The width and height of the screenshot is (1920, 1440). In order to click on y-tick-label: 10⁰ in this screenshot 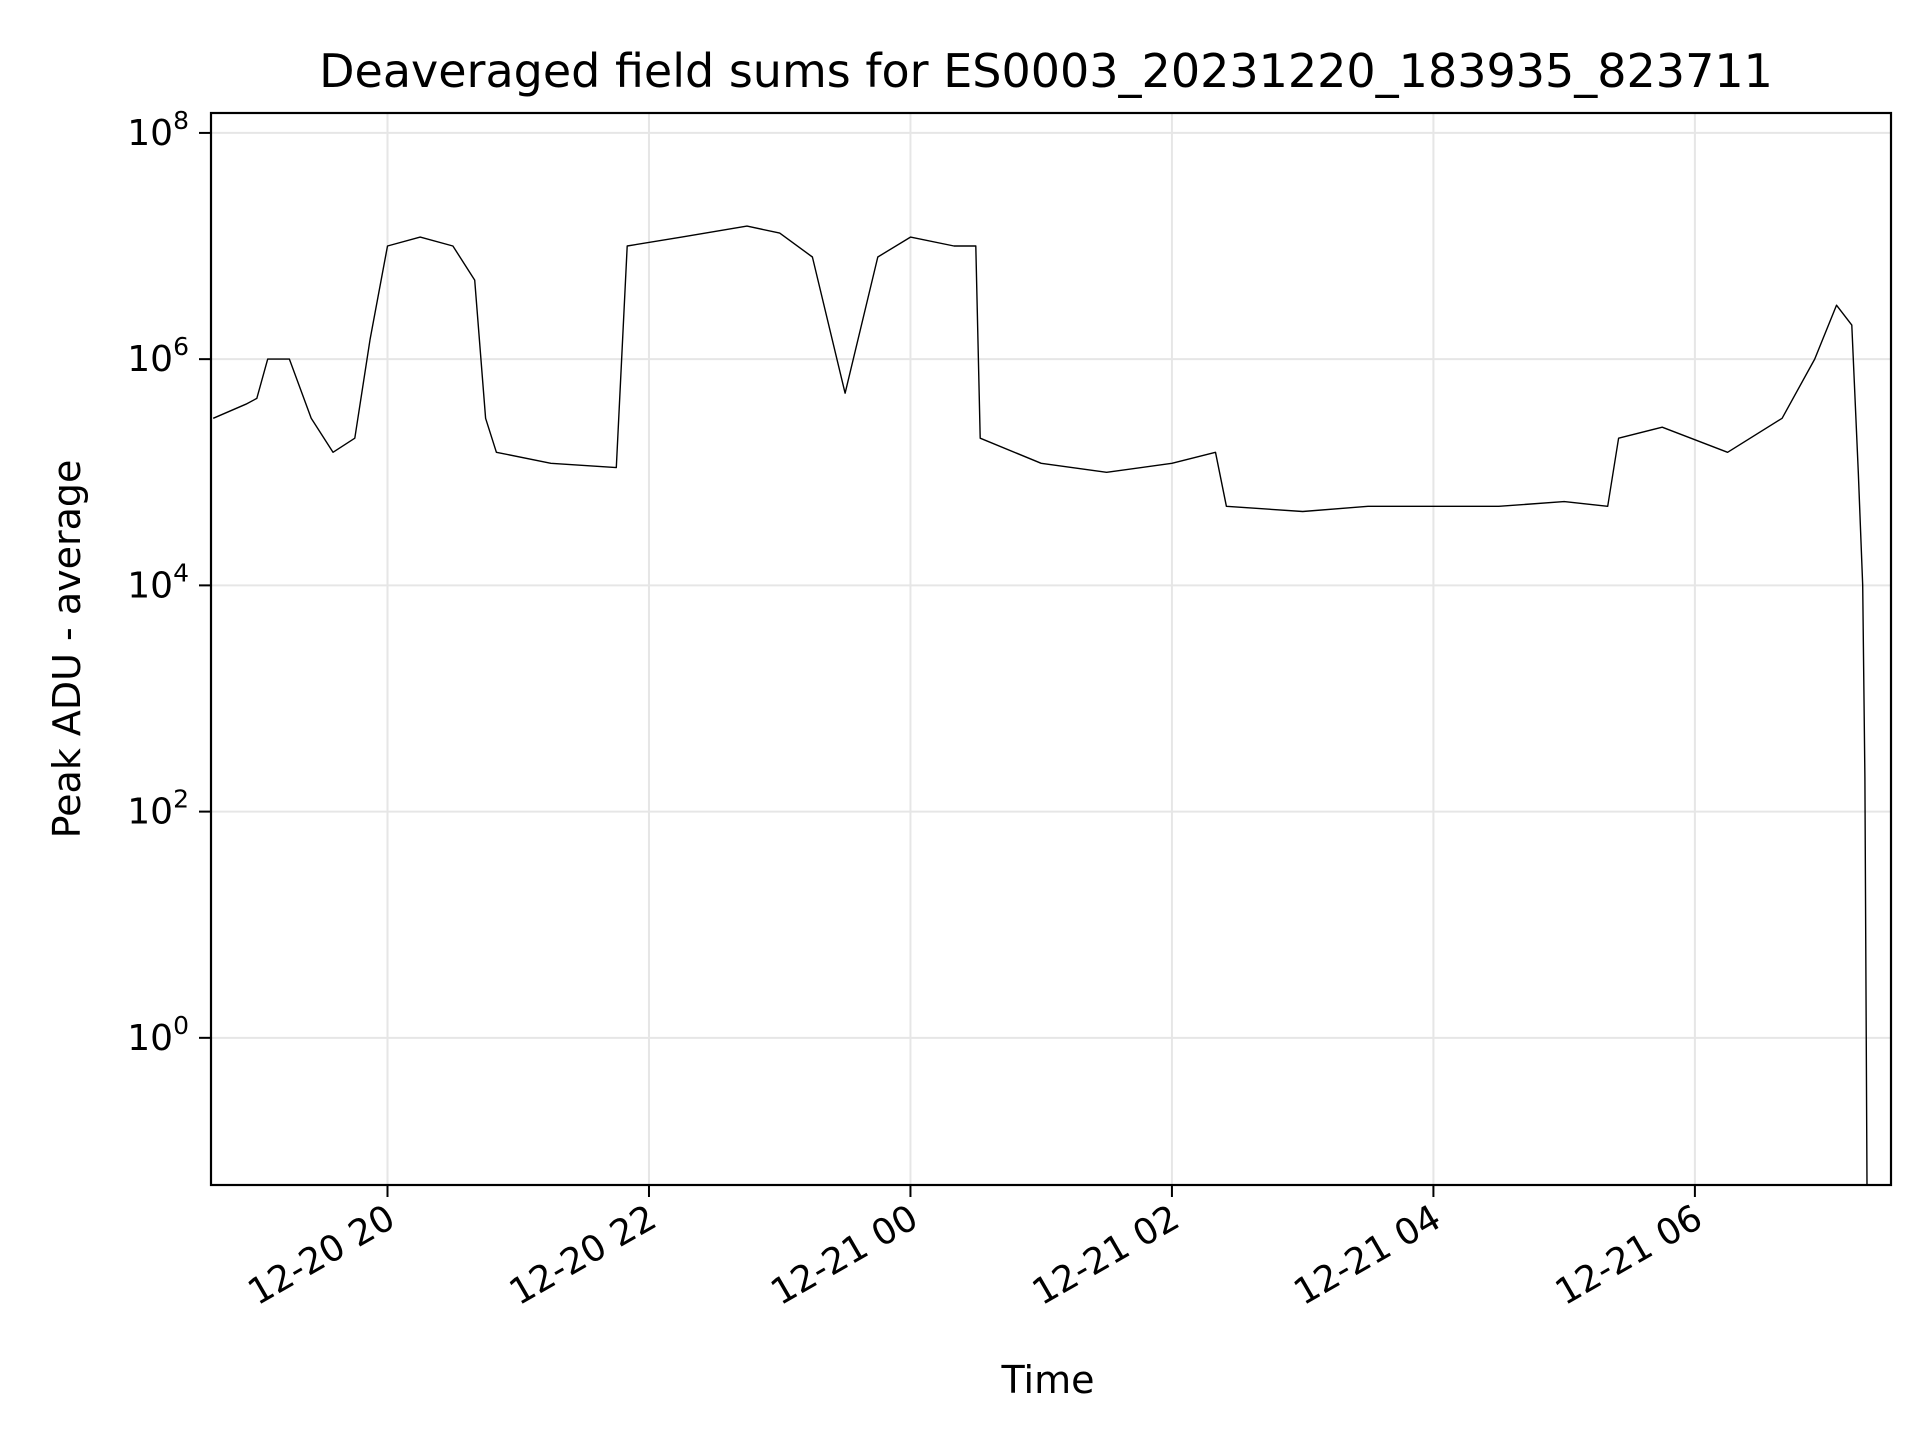, I will do `click(158, 1035)`.